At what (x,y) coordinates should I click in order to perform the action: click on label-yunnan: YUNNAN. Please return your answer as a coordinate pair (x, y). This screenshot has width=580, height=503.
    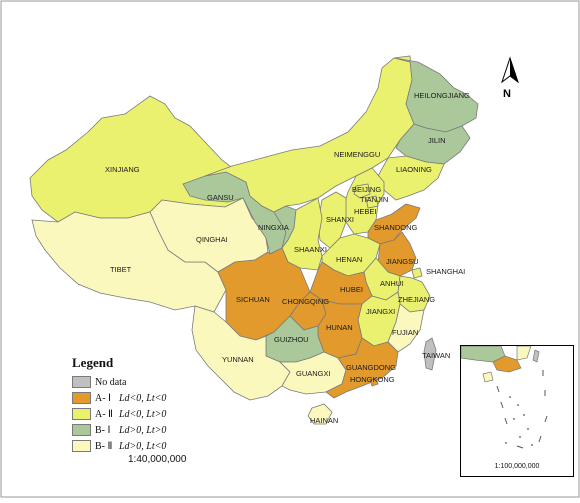
    Looking at the image, I should click on (238, 359).